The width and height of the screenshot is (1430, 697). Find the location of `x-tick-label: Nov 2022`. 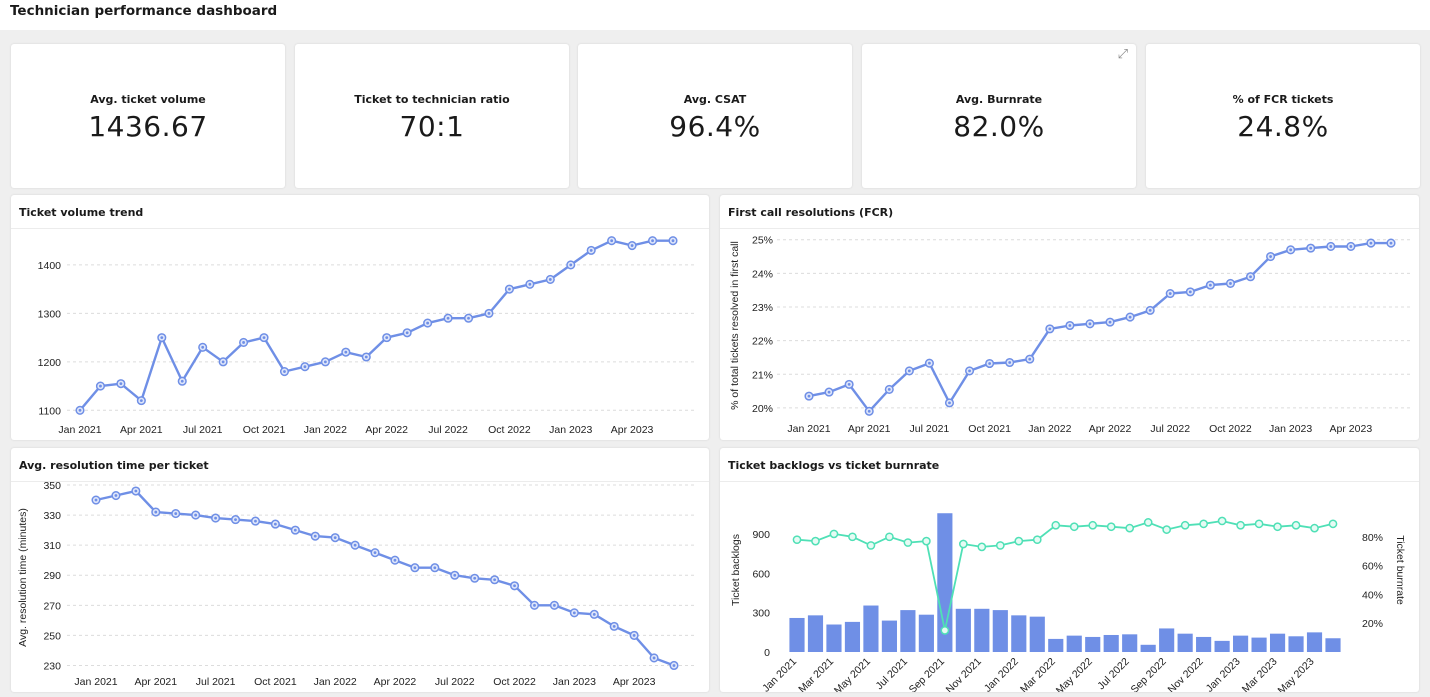

x-tick-label: Nov 2022 is located at coordinates (1185, 674).